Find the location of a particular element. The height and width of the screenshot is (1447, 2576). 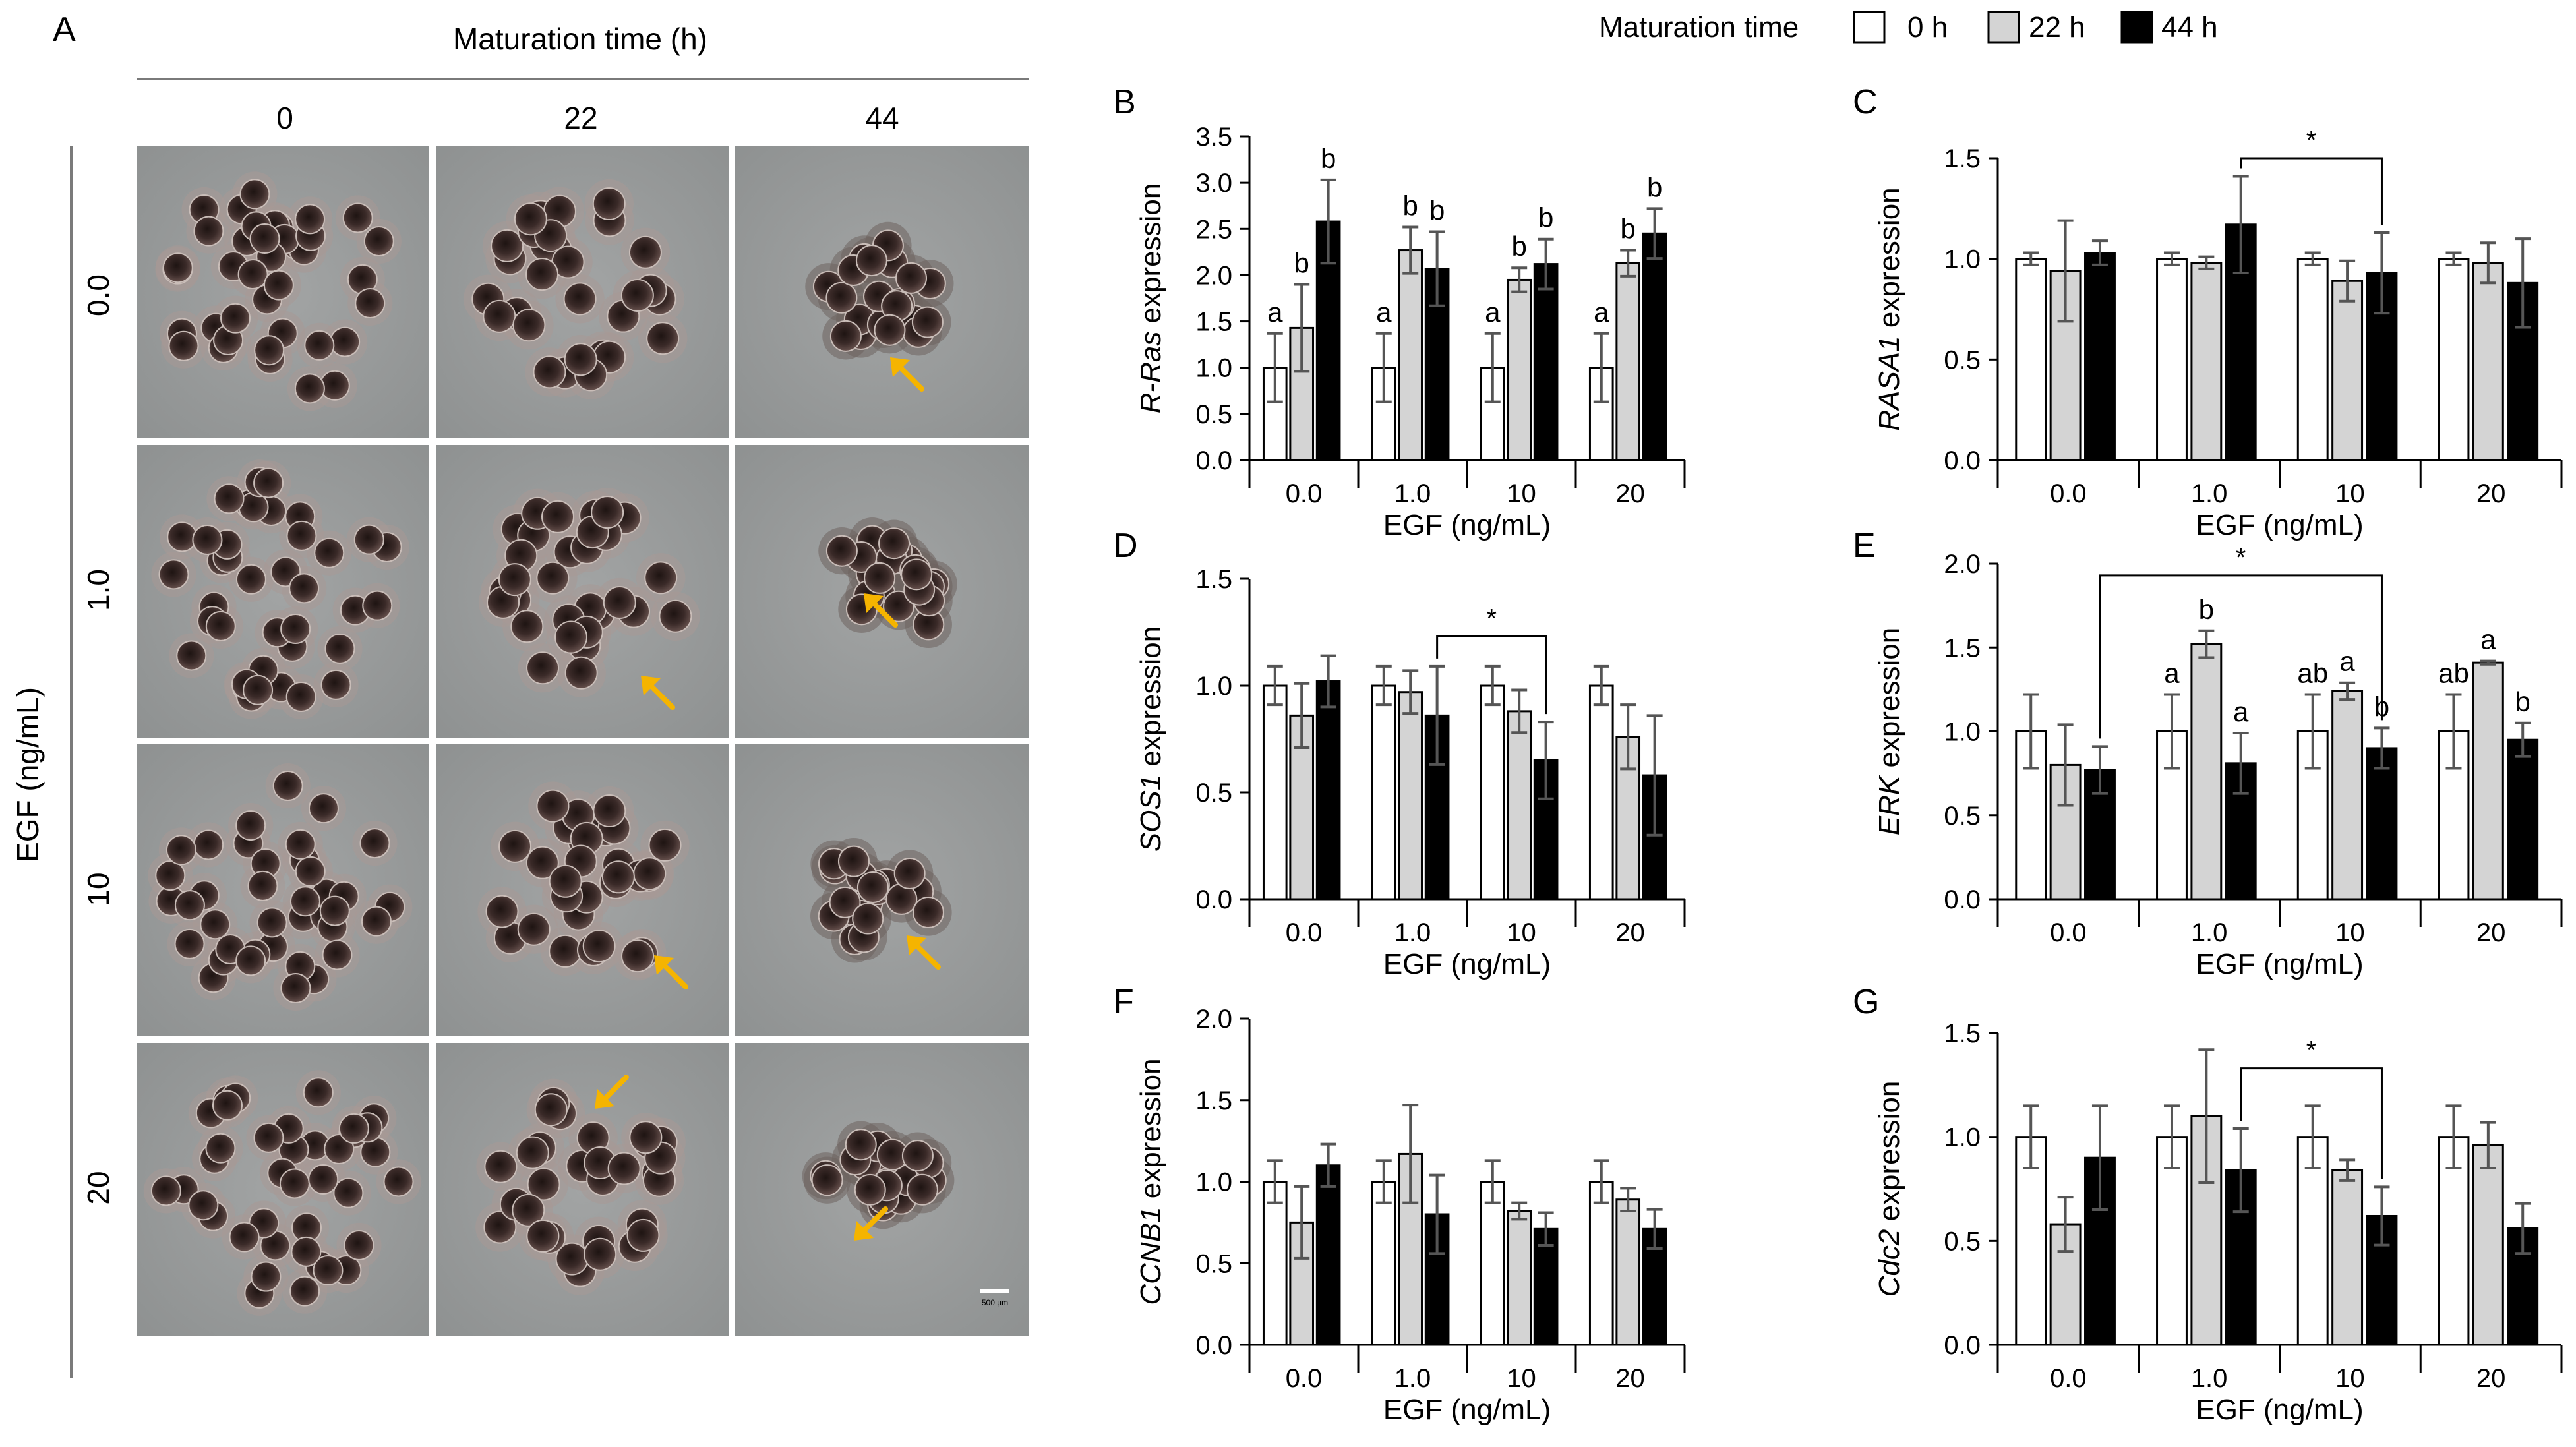

y-tick-label: 3.0 is located at coordinates (1213, 183).